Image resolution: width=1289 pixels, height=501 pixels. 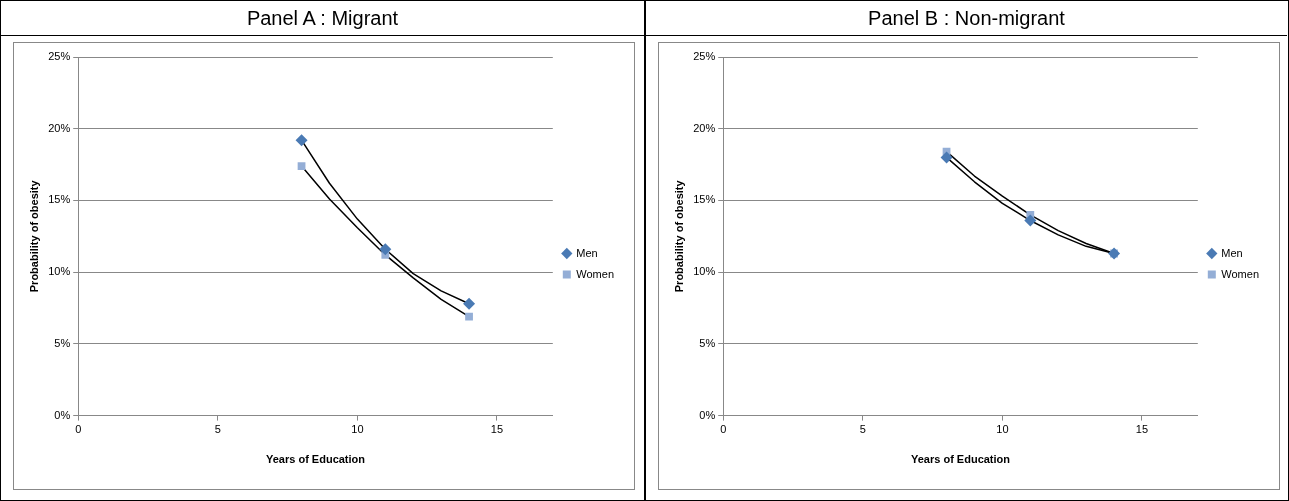 I want to click on chart-title: Panel B : Non-migrant, so click(x=966, y=18).